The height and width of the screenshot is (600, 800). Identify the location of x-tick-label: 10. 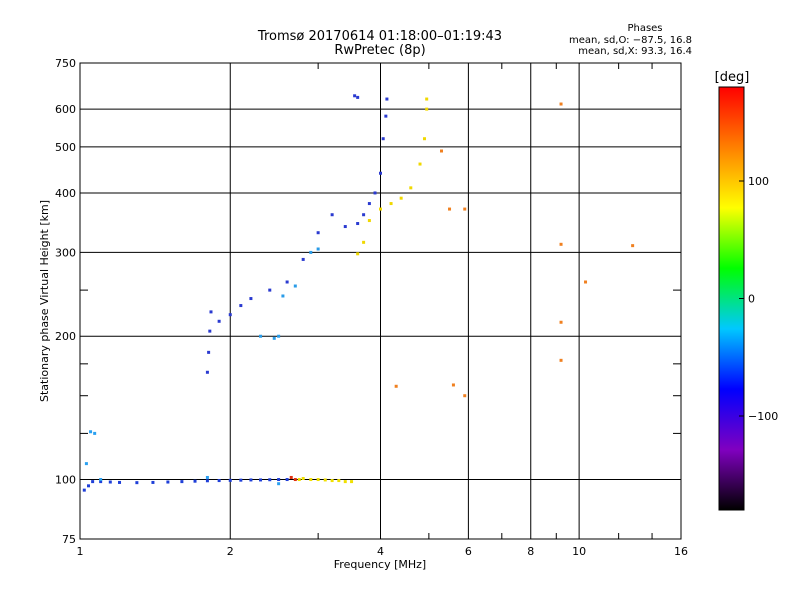
(579, 551).